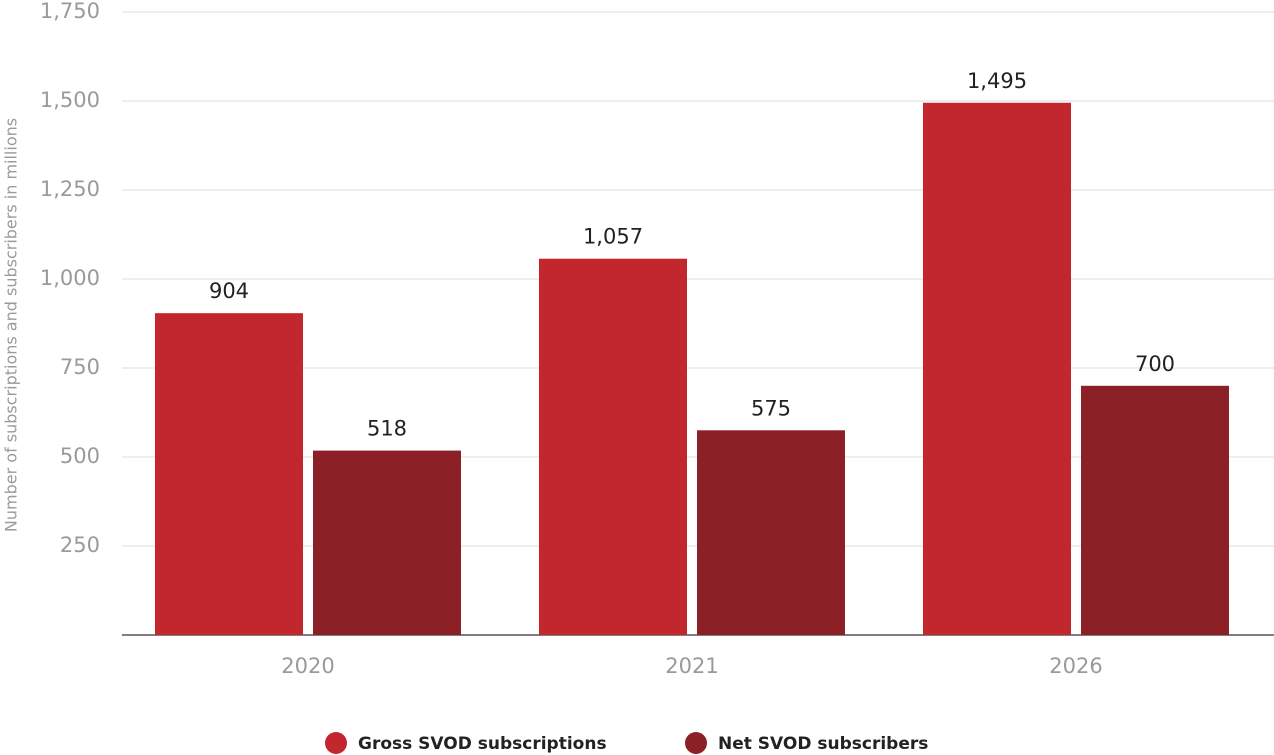 This screenshot has height=755, width=1274. I want to click on value-label: 700, so click(1155, 364).